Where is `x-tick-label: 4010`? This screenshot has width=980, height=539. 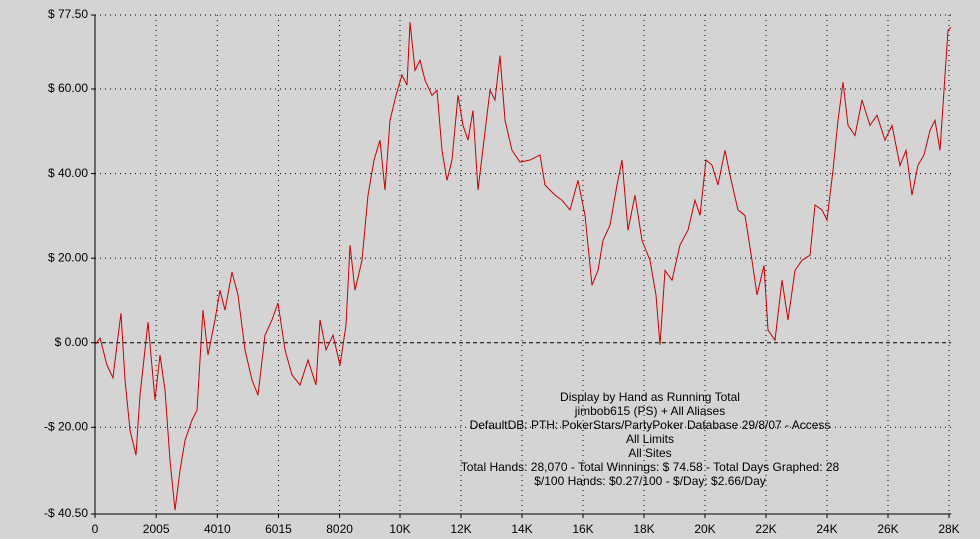 x-tick-label: 4010 is located at coordinates (217, 529).